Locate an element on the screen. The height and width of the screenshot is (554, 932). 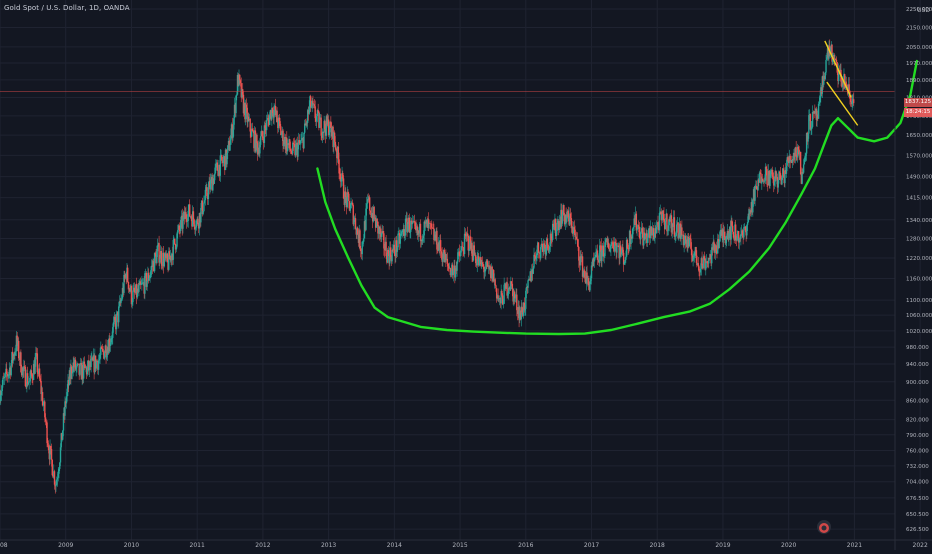
symbol-title: Gold Spot / U.S. Dollar, 1D, OANDA is located at coordinates (67, 8).